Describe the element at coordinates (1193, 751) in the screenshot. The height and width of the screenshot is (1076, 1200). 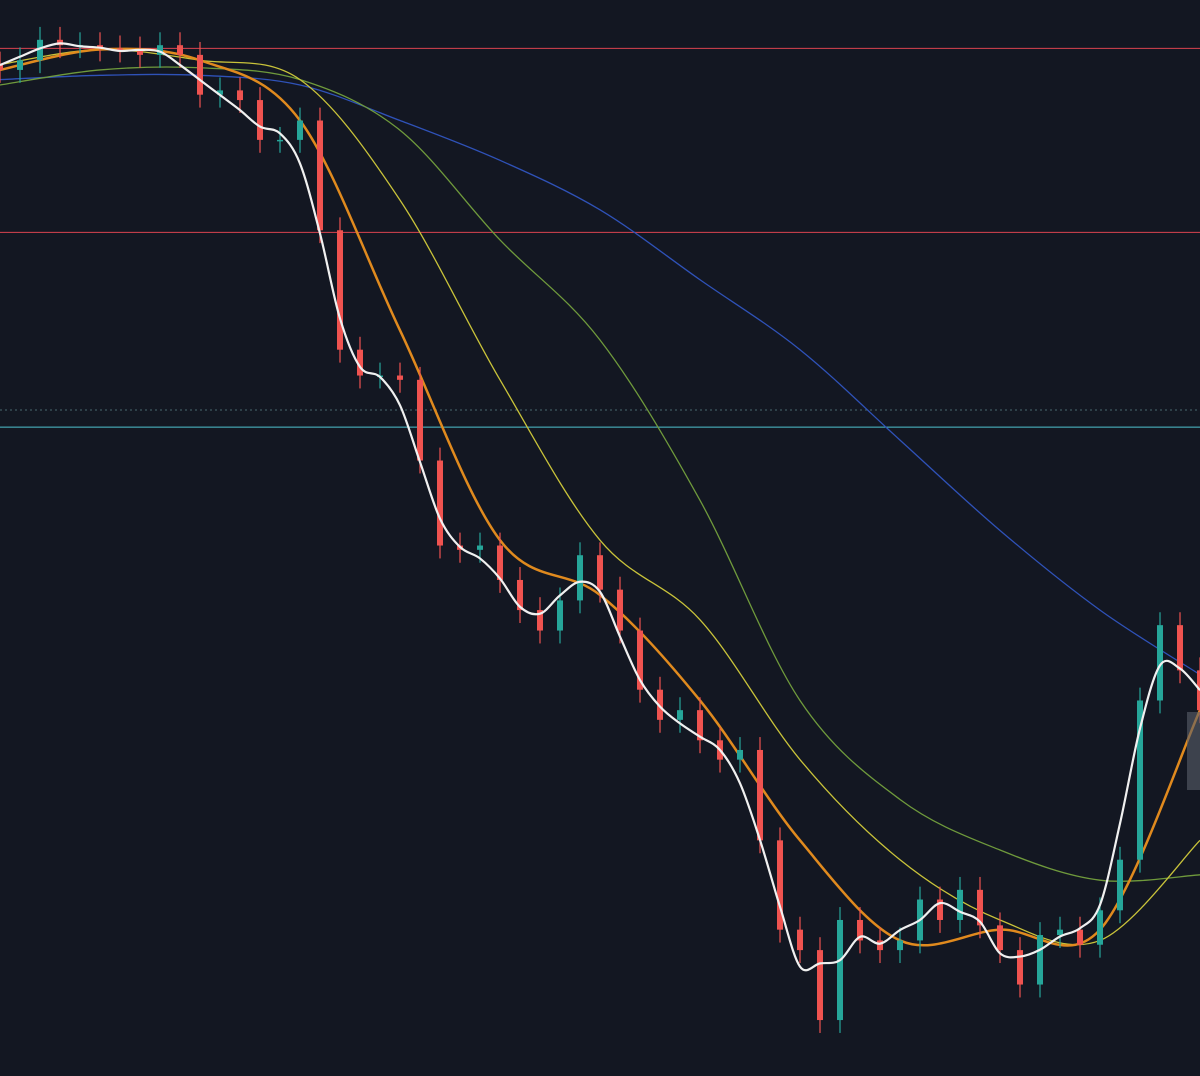
I see `price-range-highlight` at that location.